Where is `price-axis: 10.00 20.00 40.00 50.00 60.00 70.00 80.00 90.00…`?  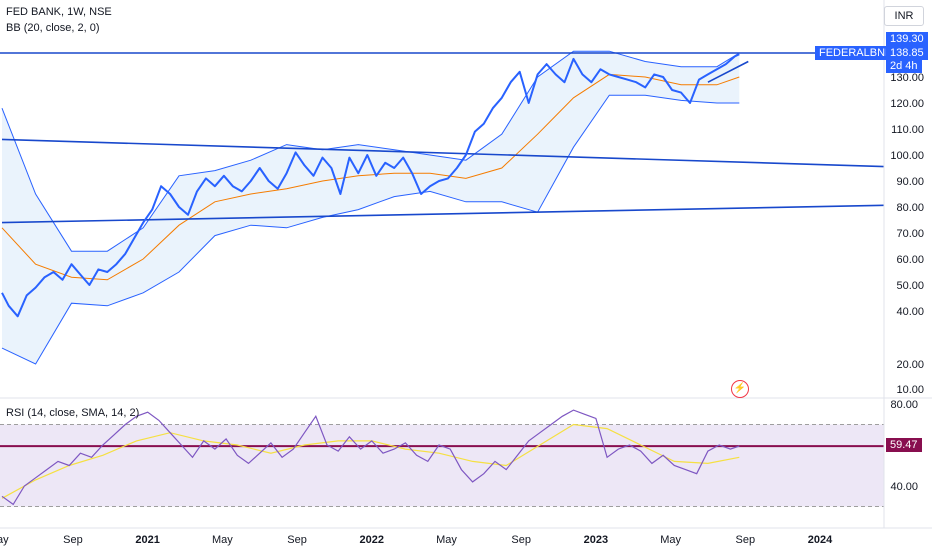 price-axis: 10.00 20.00 40.00 50.00 60.00 70.00 80.00 90.00… is located at coordinates (903, 264).